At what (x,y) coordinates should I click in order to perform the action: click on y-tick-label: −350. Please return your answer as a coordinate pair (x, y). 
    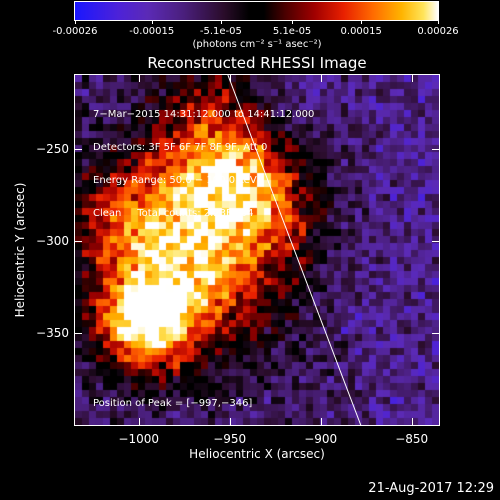
    Looking at the image, I should click on (52, 332).